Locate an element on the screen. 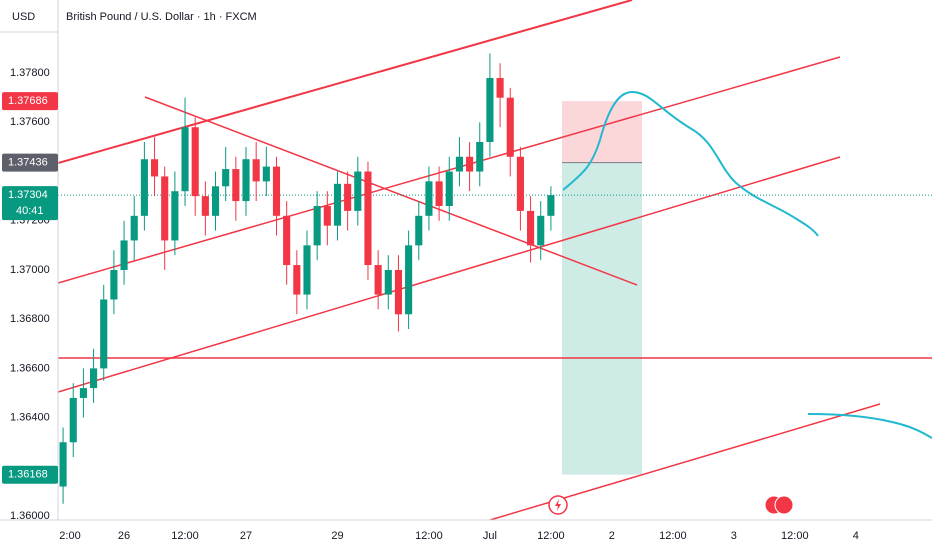 The width and height of the screenshot is (932, 550). entry-price-label-bg is located at coordinates (30, 162).